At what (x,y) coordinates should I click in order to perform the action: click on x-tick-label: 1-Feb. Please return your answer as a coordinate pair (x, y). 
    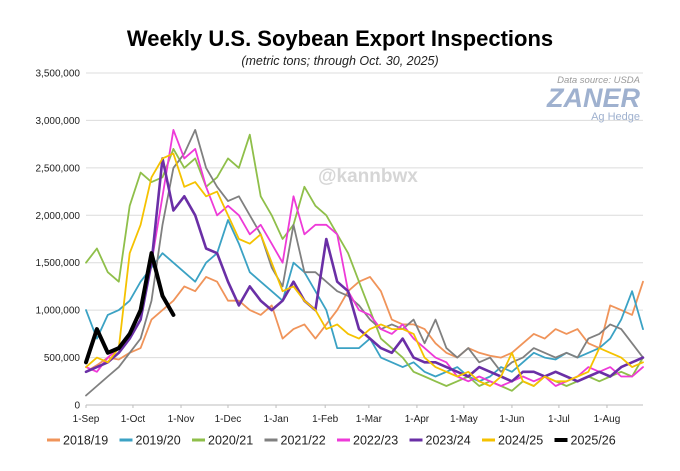
    Looking at the image, I should click on (325, 419).